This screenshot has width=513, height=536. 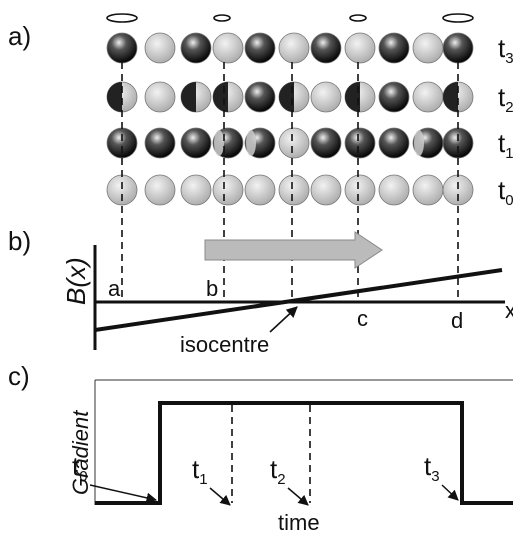 I want to click on axis-label: time, so click(x=299, y=522).